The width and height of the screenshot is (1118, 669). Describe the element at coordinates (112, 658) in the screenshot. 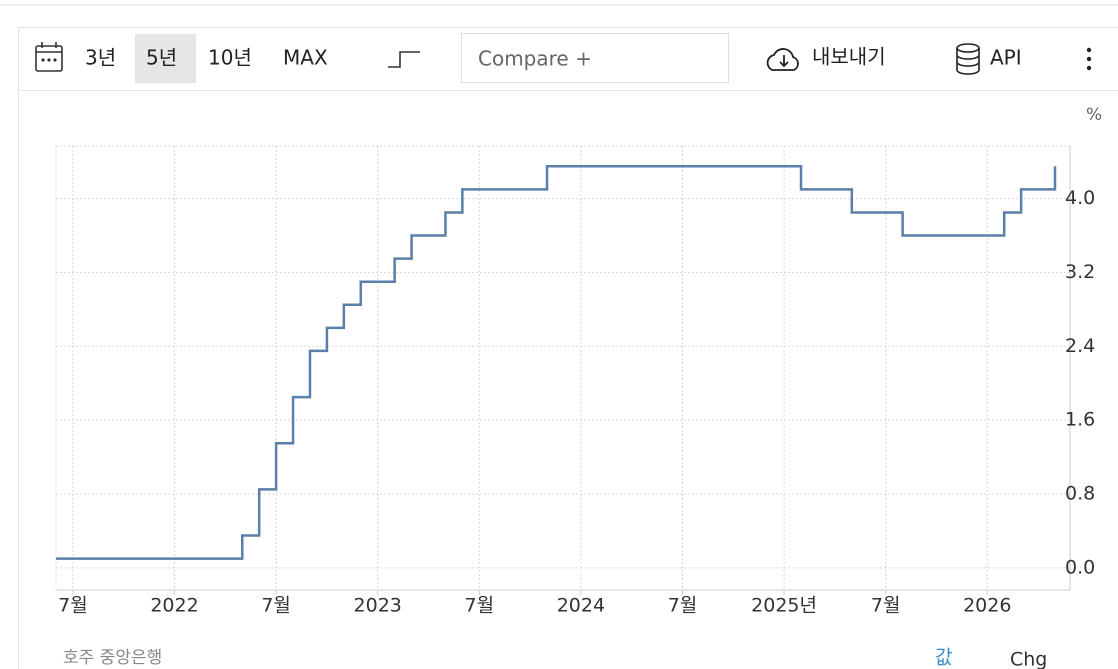

I see `source-label: 호주 중앙은행` at that location.